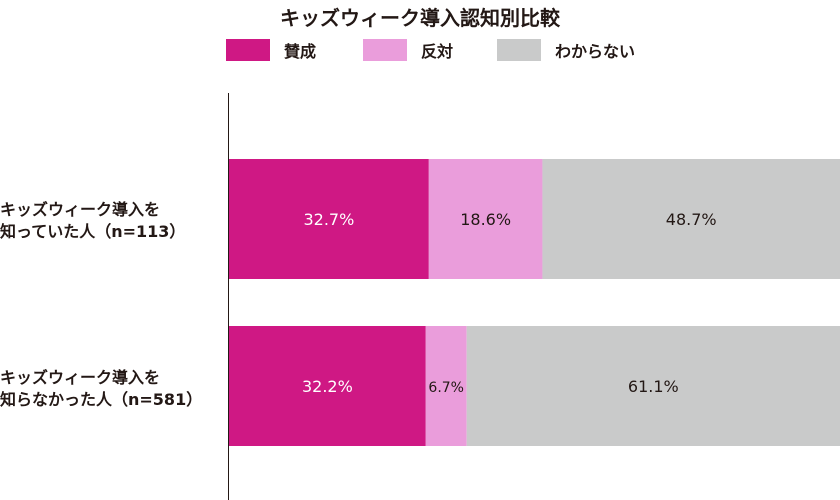 The width and height of the screenshot is (840, 500). What do you see at coordinates (408, 50) in the screenshot?
I see `legend-item-disagree: 反対` at bounding box center [408, 50].